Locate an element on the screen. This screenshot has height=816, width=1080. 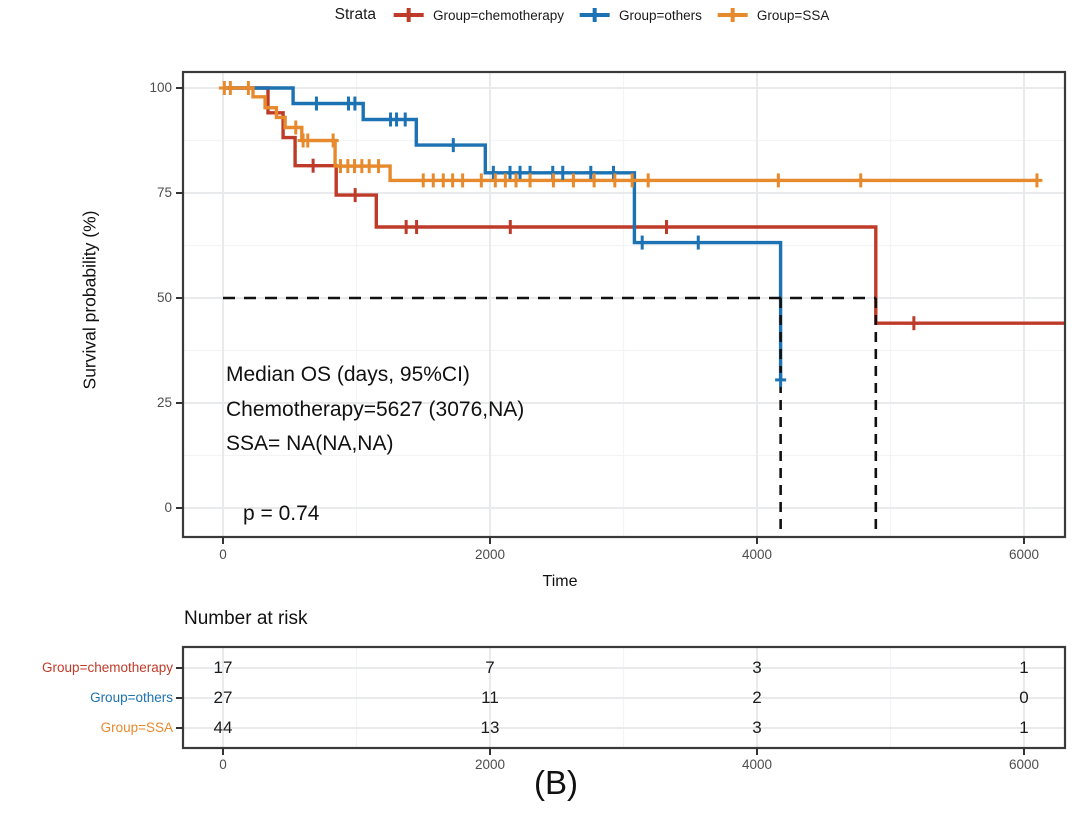
x-tick-4000: 4000 is located at coordinates (757, 554).